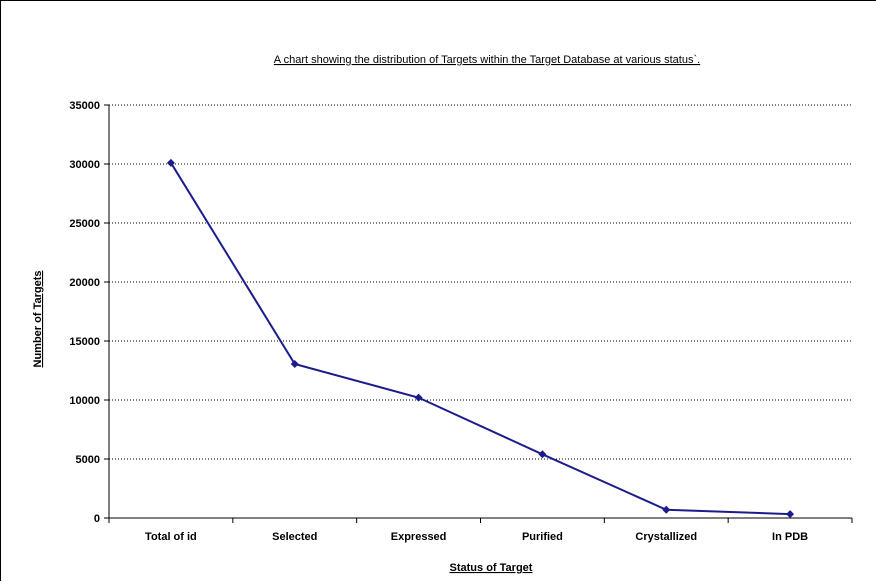 The width and height of the screenshot is (876, 582). Describe the element at coordinates (666, 537) in the screenshot. I see `x-tick-label: Crystallized` at that location.